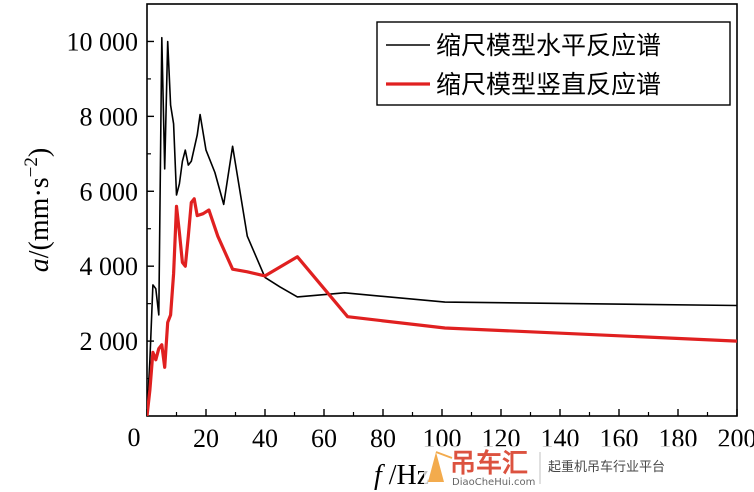 This screenshot has height=492, width=754. Describe the element at coordinates (109, 266) in the screenshot. I see `y-tick-label: 4 000` at that location.